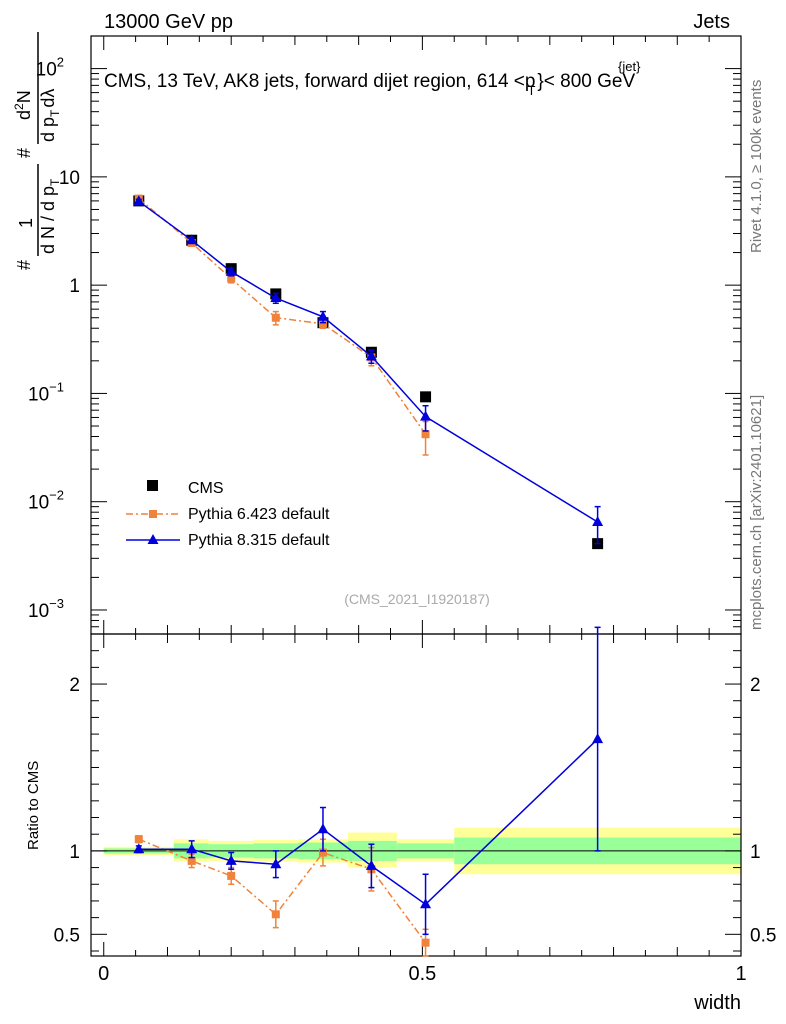 This screenshot has width=786, height=1024. I want to click on ratio-ytick-label-right-2: 2, so click(755, 685).